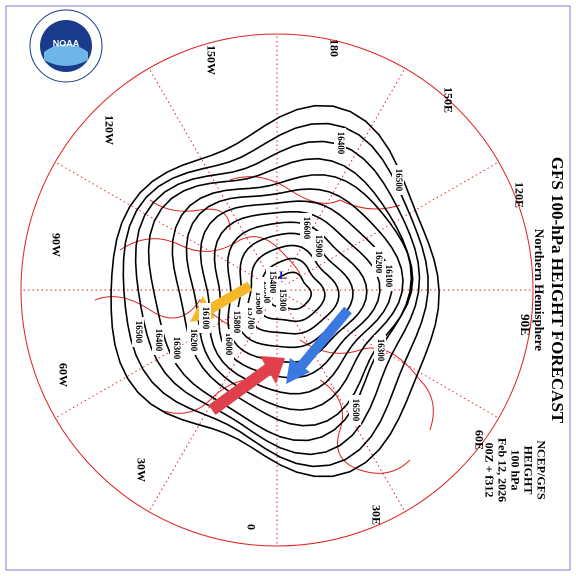  I want to click on svg-text: NOAA, so click(66, 43).